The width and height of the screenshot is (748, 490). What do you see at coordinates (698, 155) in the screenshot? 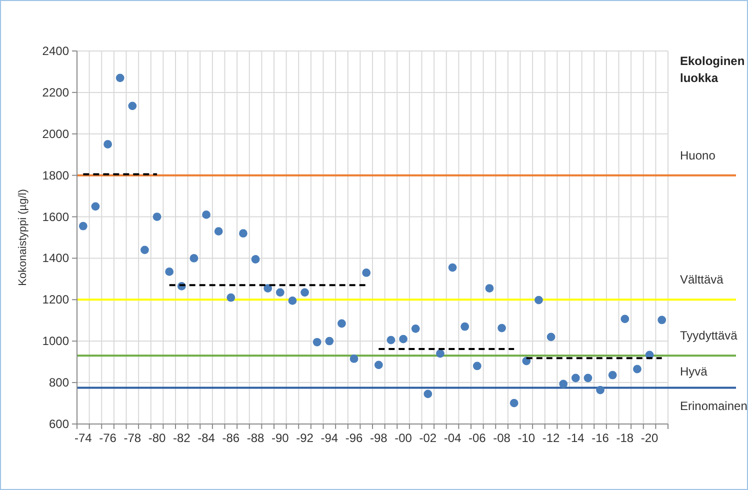
I see `text: Huono` at bounding box center [698, 155].